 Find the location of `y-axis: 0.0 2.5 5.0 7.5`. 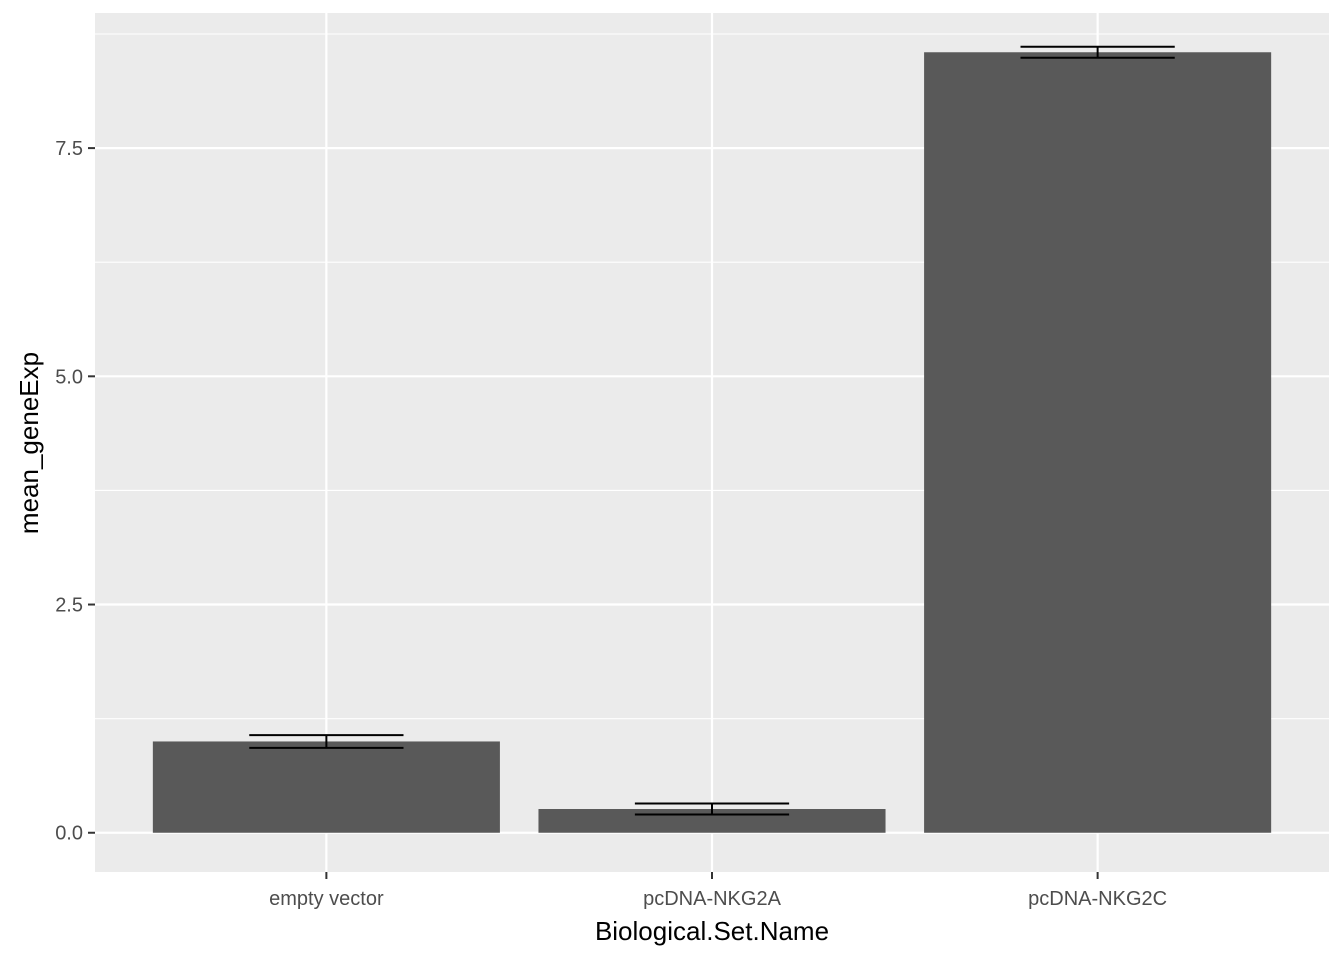

y-axis: 0.0 2.5 5.0 7.5 is located at coordinates (75, 491).